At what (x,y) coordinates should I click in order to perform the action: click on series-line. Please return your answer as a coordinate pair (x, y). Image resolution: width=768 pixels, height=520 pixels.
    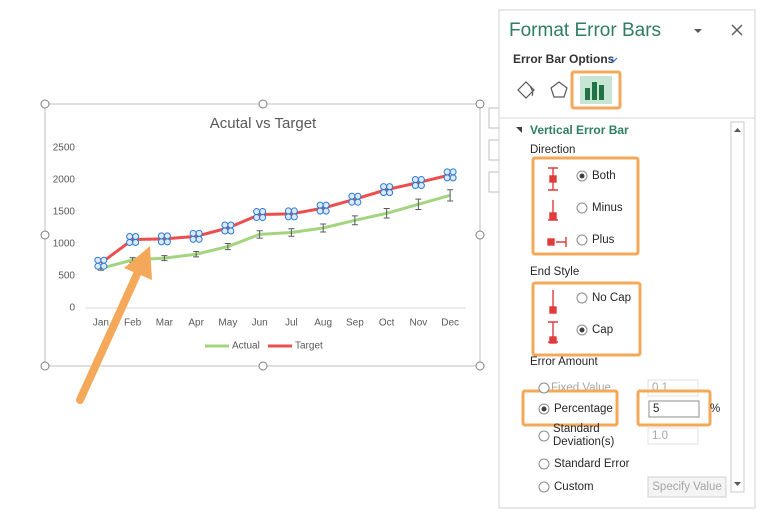
    Looking at the image, I should click on (275, 231).